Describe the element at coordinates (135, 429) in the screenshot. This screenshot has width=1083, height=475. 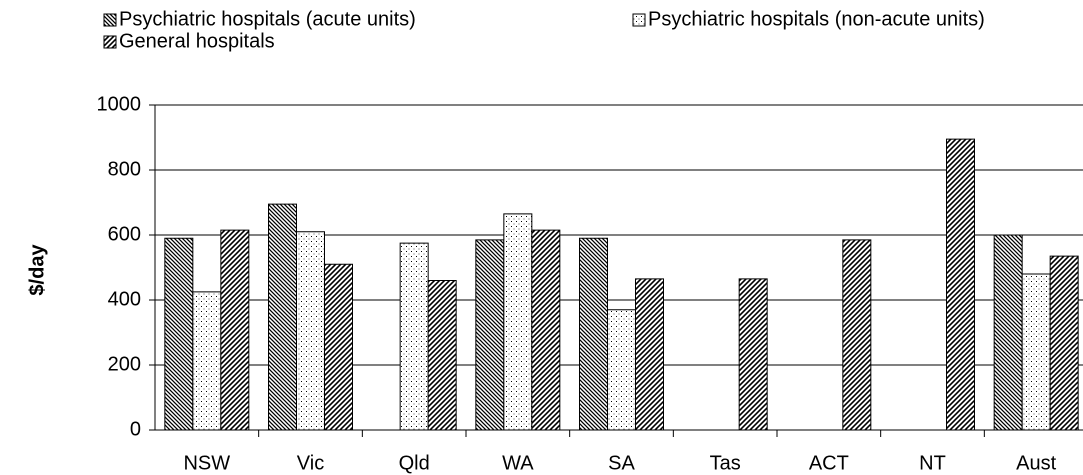
I see `y-tick-label: 0` at that location.